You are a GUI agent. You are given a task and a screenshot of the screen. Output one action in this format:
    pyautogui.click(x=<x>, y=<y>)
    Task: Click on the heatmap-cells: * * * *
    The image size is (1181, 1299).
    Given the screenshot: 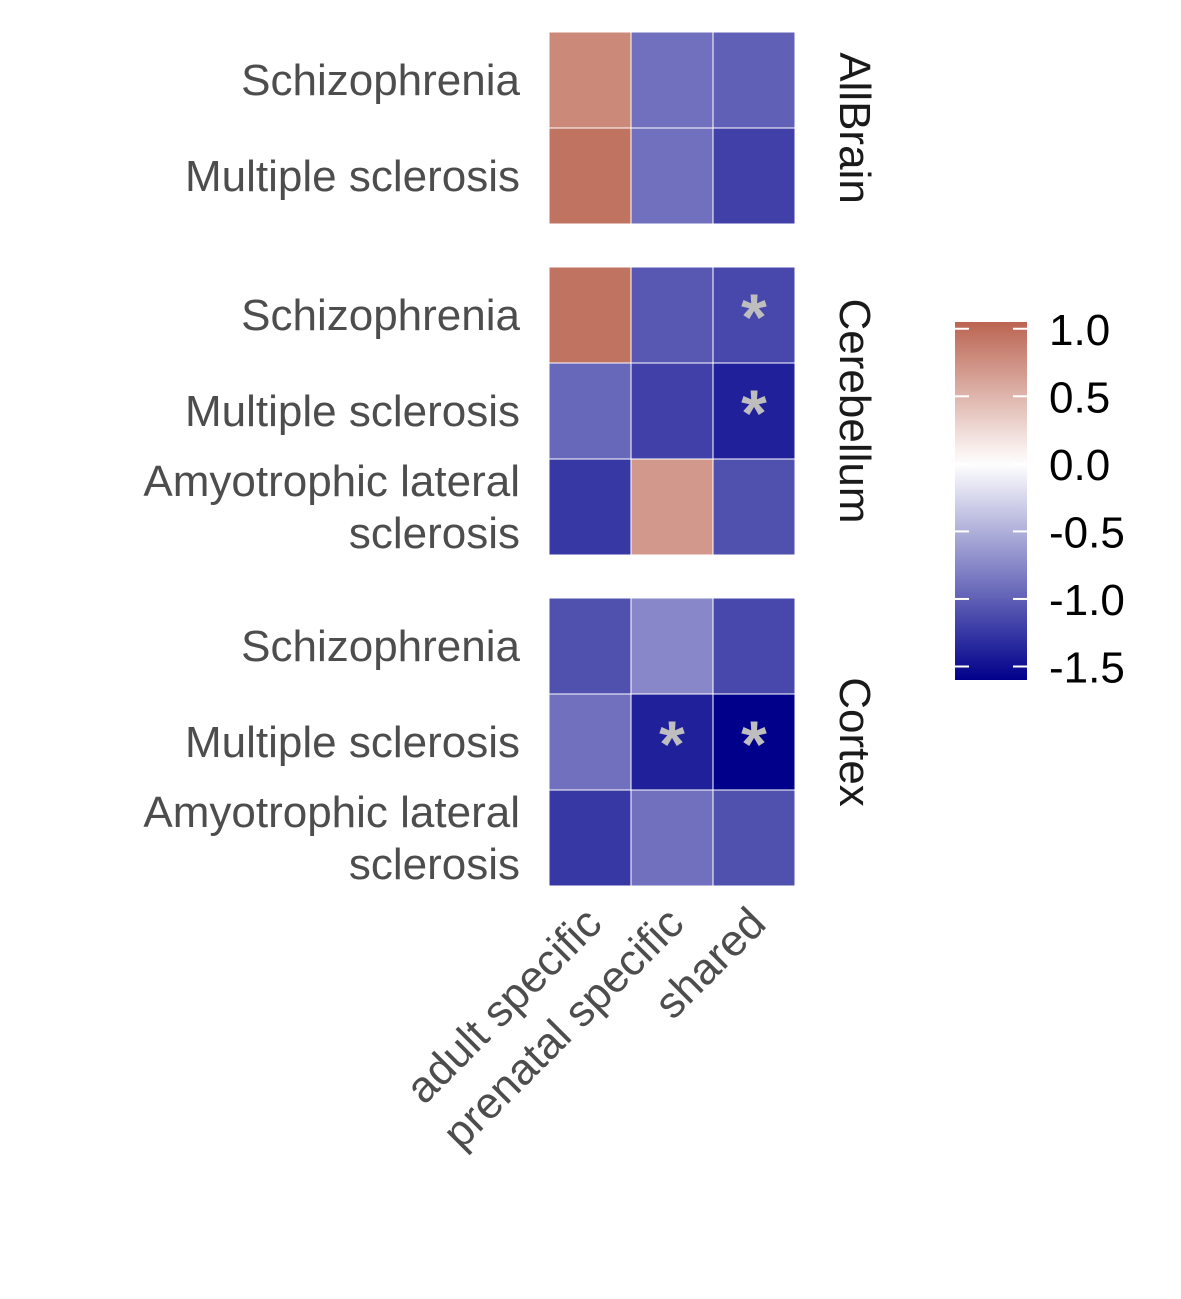 What is the action you would take?
    pyautogui.click(x=672, y=459)
    